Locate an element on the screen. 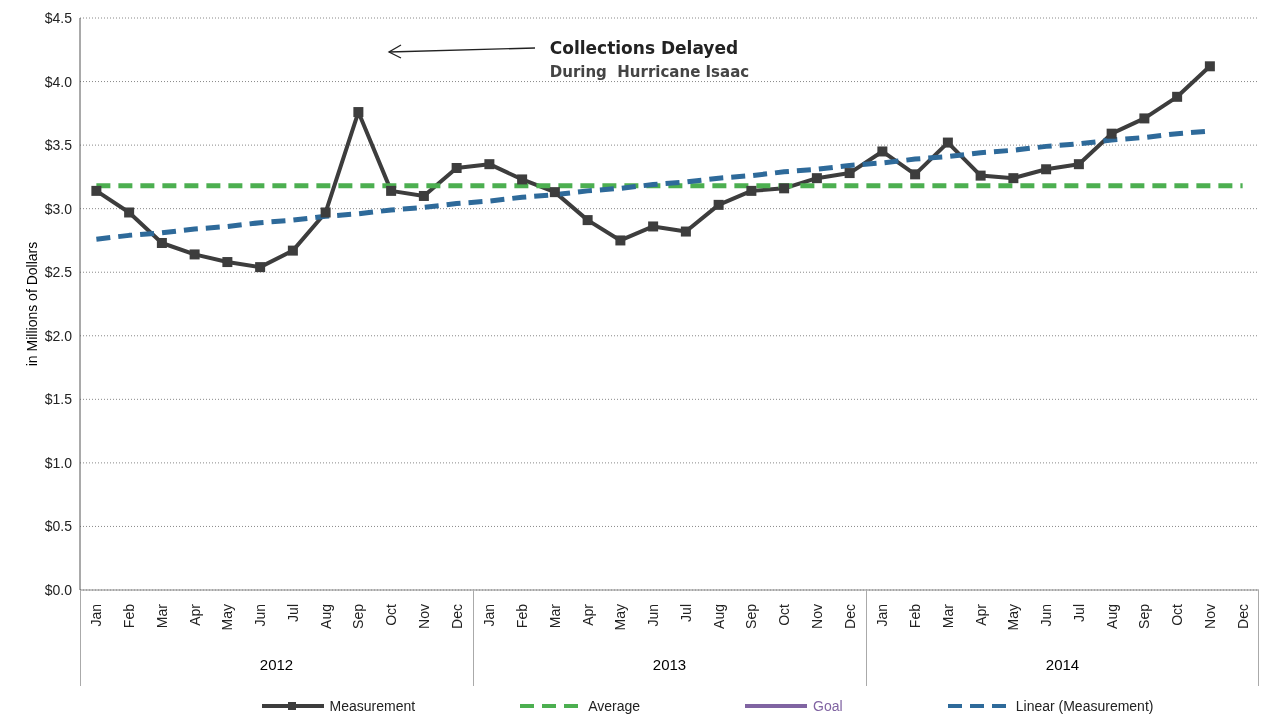 The height and width of the screenshot is (727, 1273). y-tick-label: $3.0 is located at coordinates (58, 208).